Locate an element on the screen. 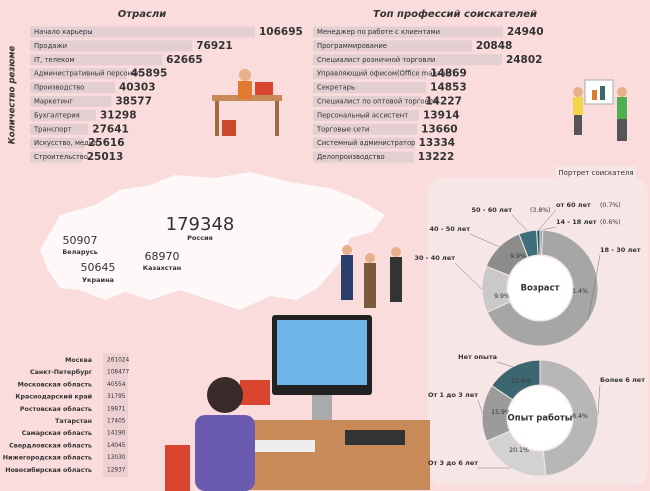  bar-value: 106695 is located at coordinates (281, 32).